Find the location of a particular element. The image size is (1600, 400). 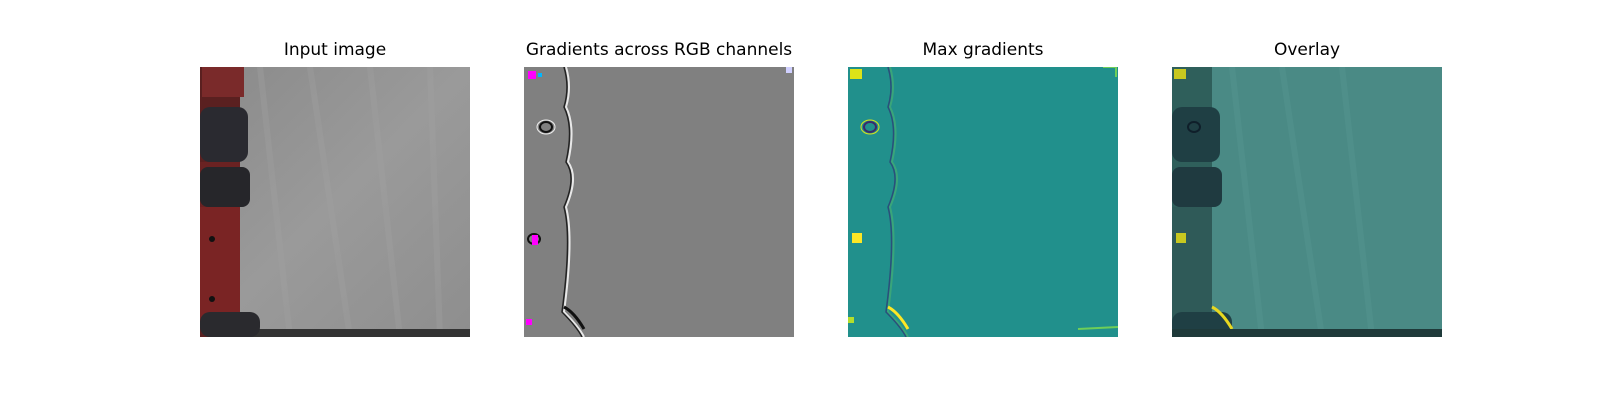

input-image-panel is located at coordinates (335, 202).